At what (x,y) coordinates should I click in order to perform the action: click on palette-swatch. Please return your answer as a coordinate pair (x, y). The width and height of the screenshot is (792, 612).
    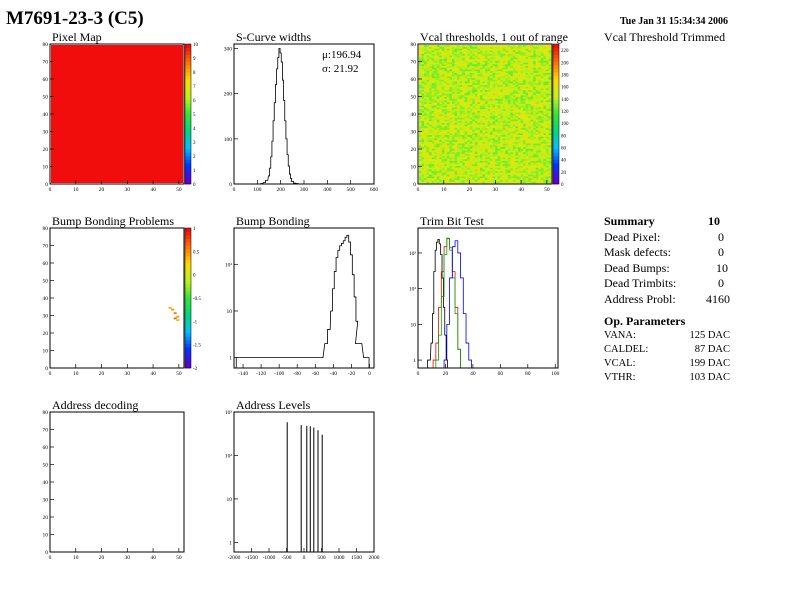
    Looking at the image, I should click on (556, 154).